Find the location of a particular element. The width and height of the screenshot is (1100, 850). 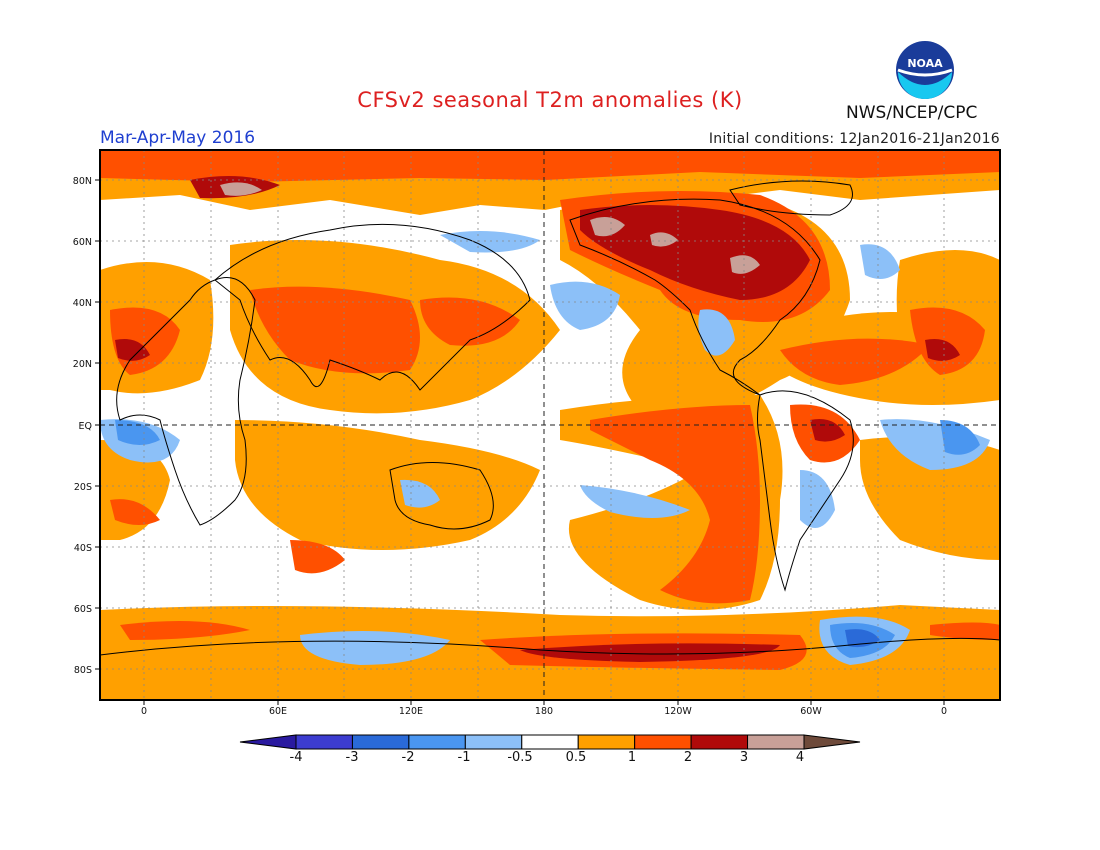

colorbar-label: -4 is located at coordinates (296, 757).